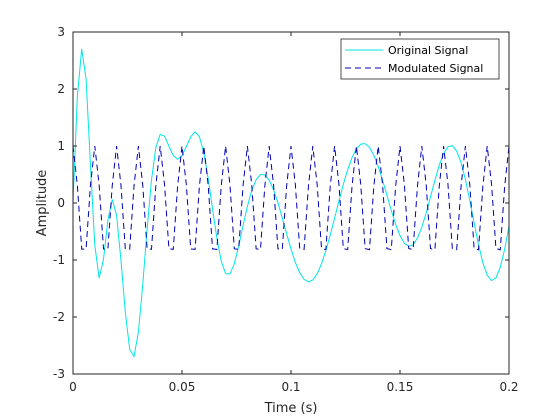 Image resolution: width=560 pixels, height=420 pixels. I want to click on x-tick-label: 0.2, so click(508, 387).